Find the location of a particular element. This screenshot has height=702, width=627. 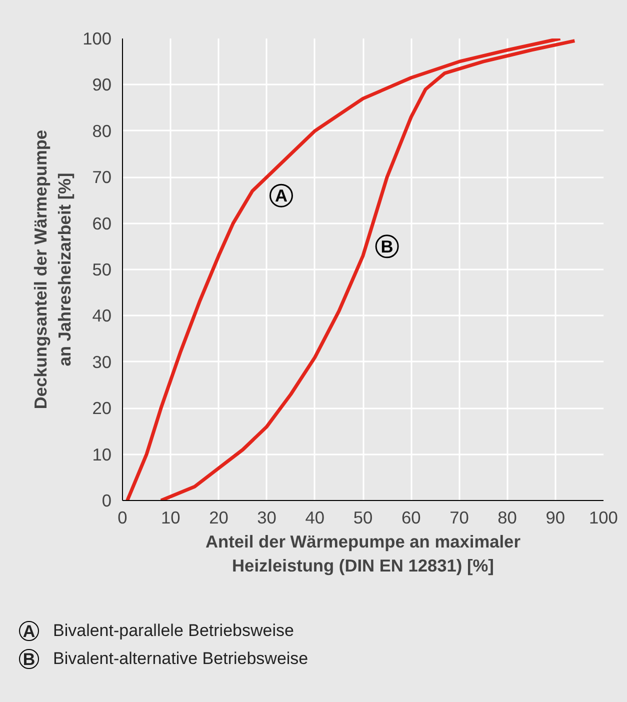

y-tick-label: 40 is located at coordinates (102, 316).